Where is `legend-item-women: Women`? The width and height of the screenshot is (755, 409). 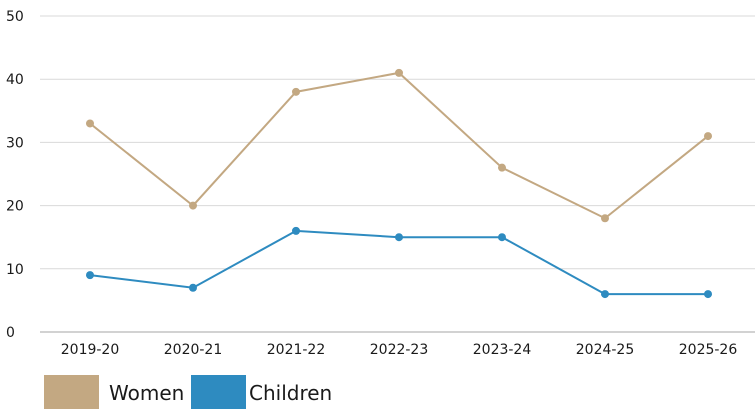
legend-item-women: Women is located at coordinates (114, 392).